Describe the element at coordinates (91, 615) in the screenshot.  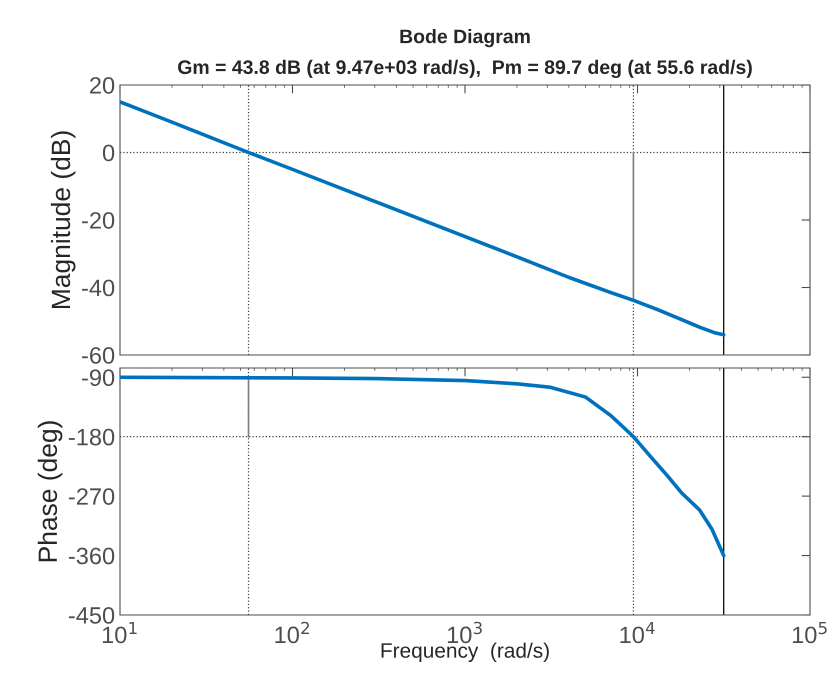
I see `y-tick-label: -450` at that location.